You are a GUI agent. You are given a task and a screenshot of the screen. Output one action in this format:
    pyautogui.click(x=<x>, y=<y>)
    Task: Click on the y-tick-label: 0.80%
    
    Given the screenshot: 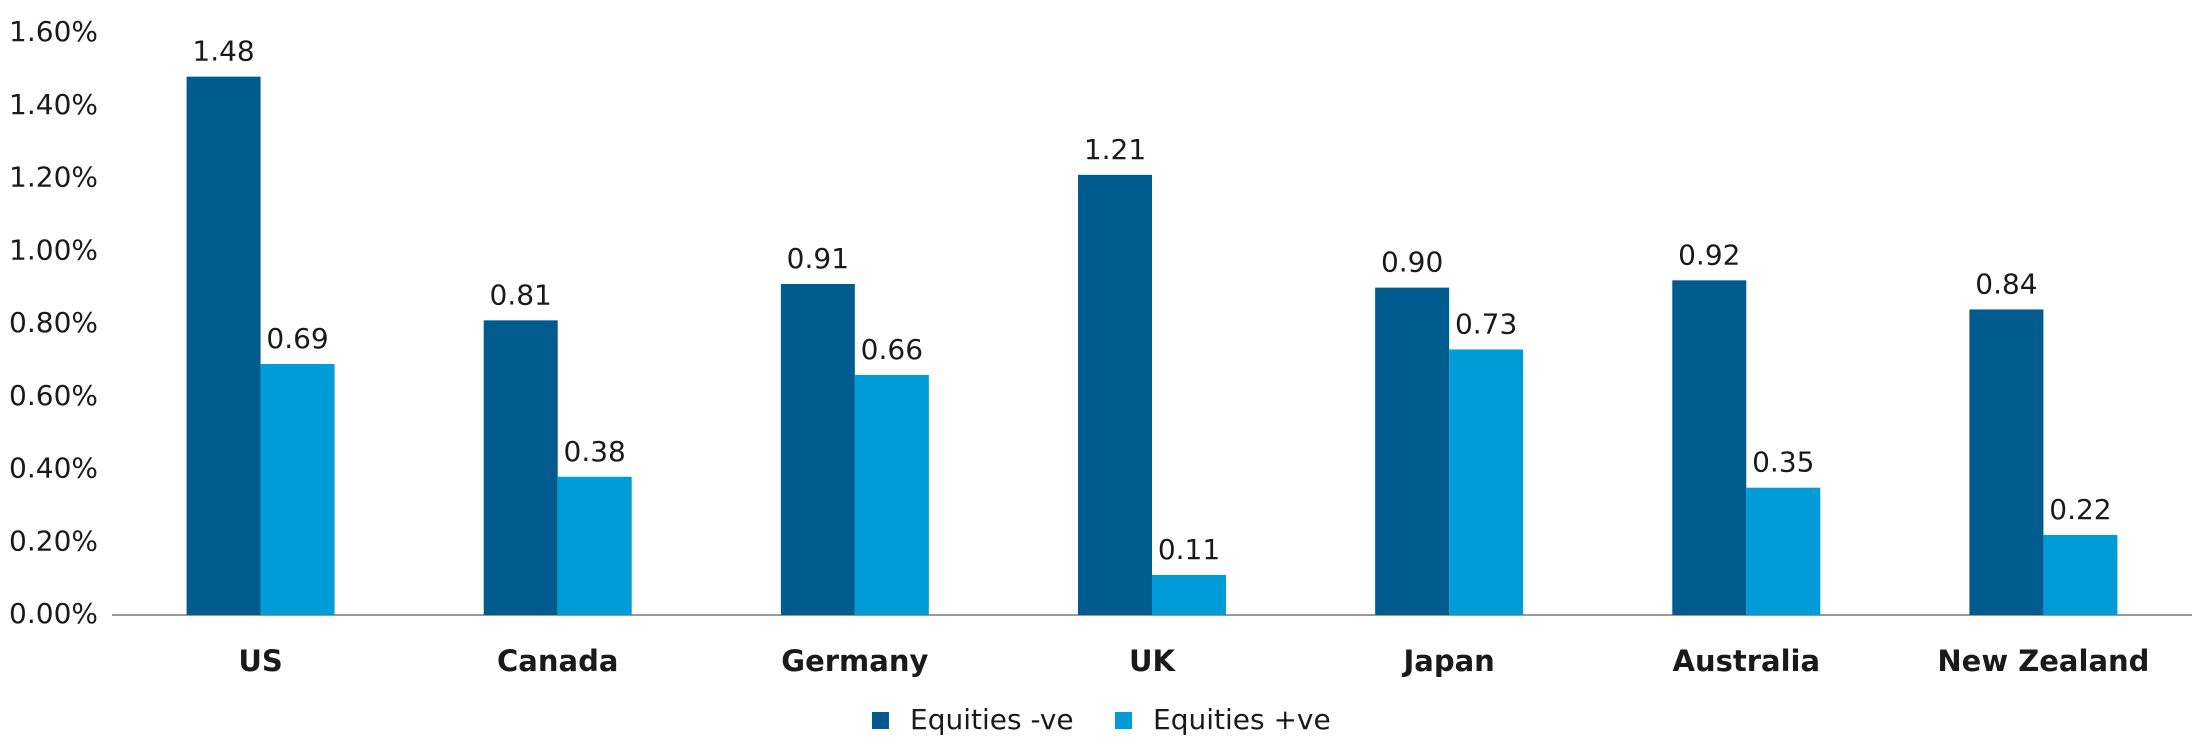 What is the action you would take?
    pyautogui.click(x=53, y=322)
    